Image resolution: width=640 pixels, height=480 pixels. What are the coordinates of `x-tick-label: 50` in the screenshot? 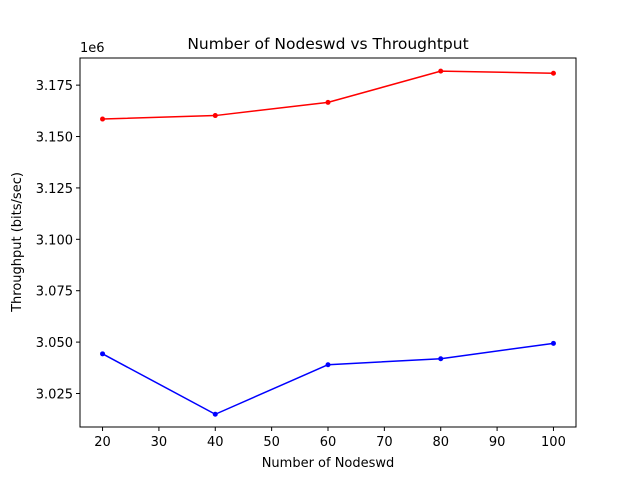 It's located at (271, 442).